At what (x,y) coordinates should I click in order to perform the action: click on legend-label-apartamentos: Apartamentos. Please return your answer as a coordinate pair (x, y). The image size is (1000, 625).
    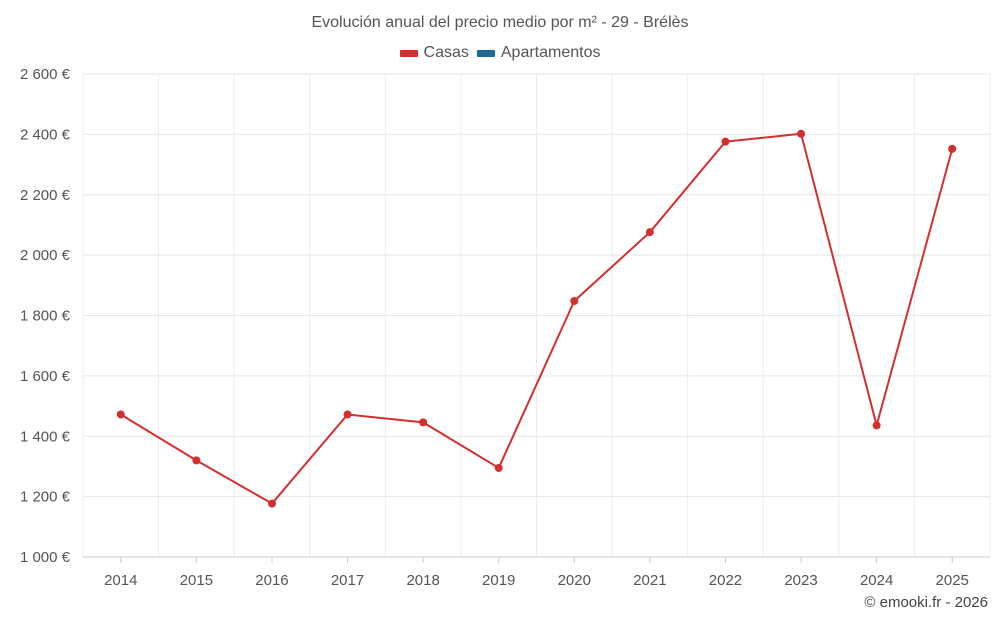
    Looking at the image, I should click on (550, 52).